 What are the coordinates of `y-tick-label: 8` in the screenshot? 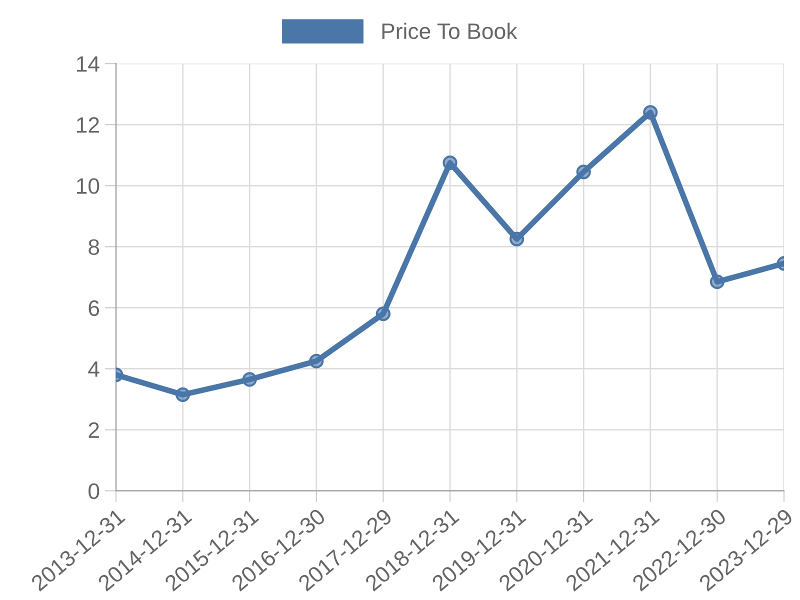 It's located at (94, 247).